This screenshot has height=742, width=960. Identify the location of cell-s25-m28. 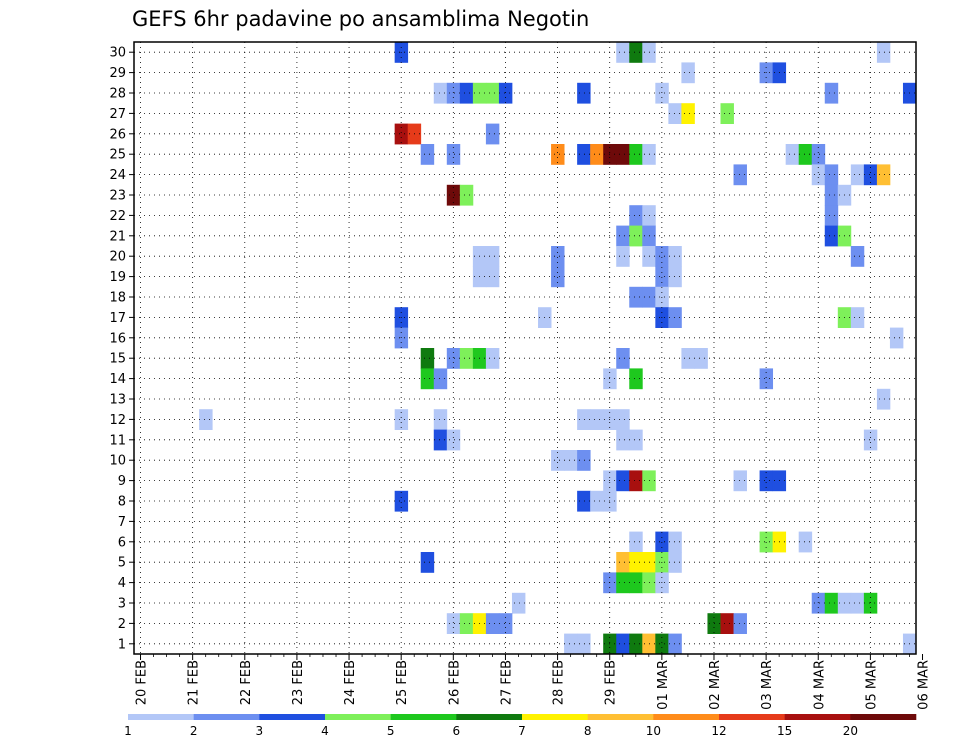
(466, 93).